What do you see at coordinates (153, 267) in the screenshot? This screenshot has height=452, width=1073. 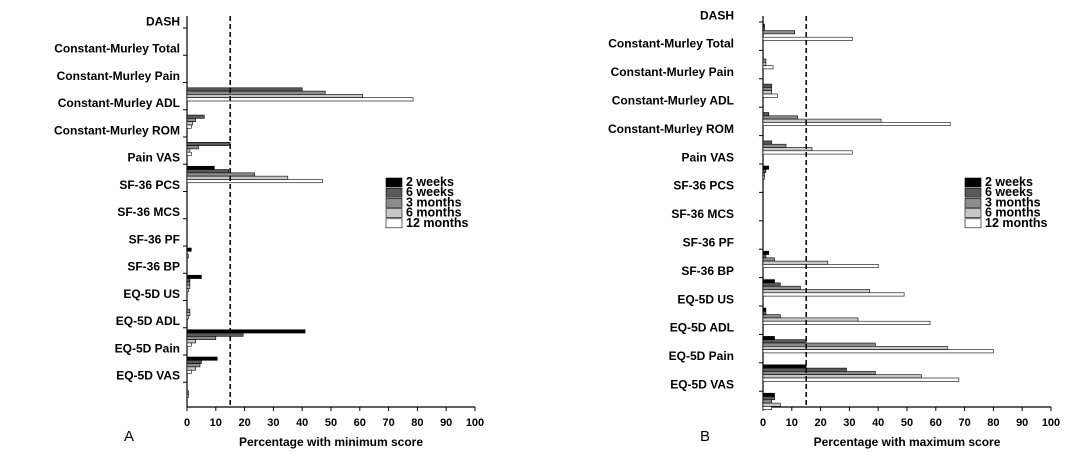 I see `category-label: SF-36 BP` at bounding box center [153, 267].